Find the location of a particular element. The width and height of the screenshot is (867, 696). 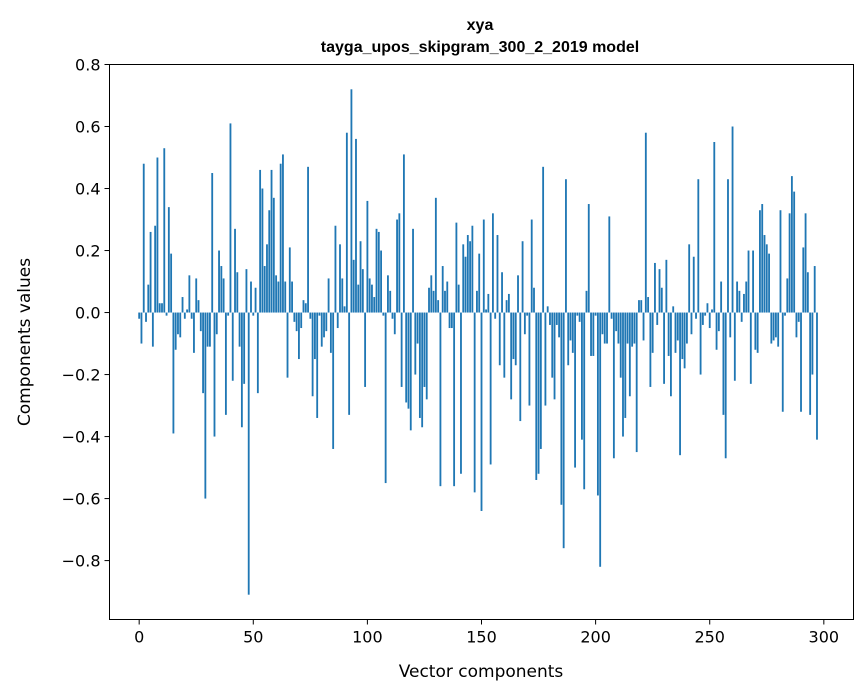

y-tick-label-3: −0.2 is located at coordinates (81, 375).